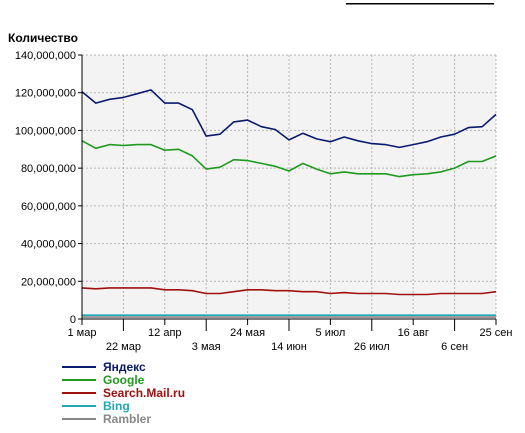  I want to click on x-tick-label: 16 авг, so click(413, 333).